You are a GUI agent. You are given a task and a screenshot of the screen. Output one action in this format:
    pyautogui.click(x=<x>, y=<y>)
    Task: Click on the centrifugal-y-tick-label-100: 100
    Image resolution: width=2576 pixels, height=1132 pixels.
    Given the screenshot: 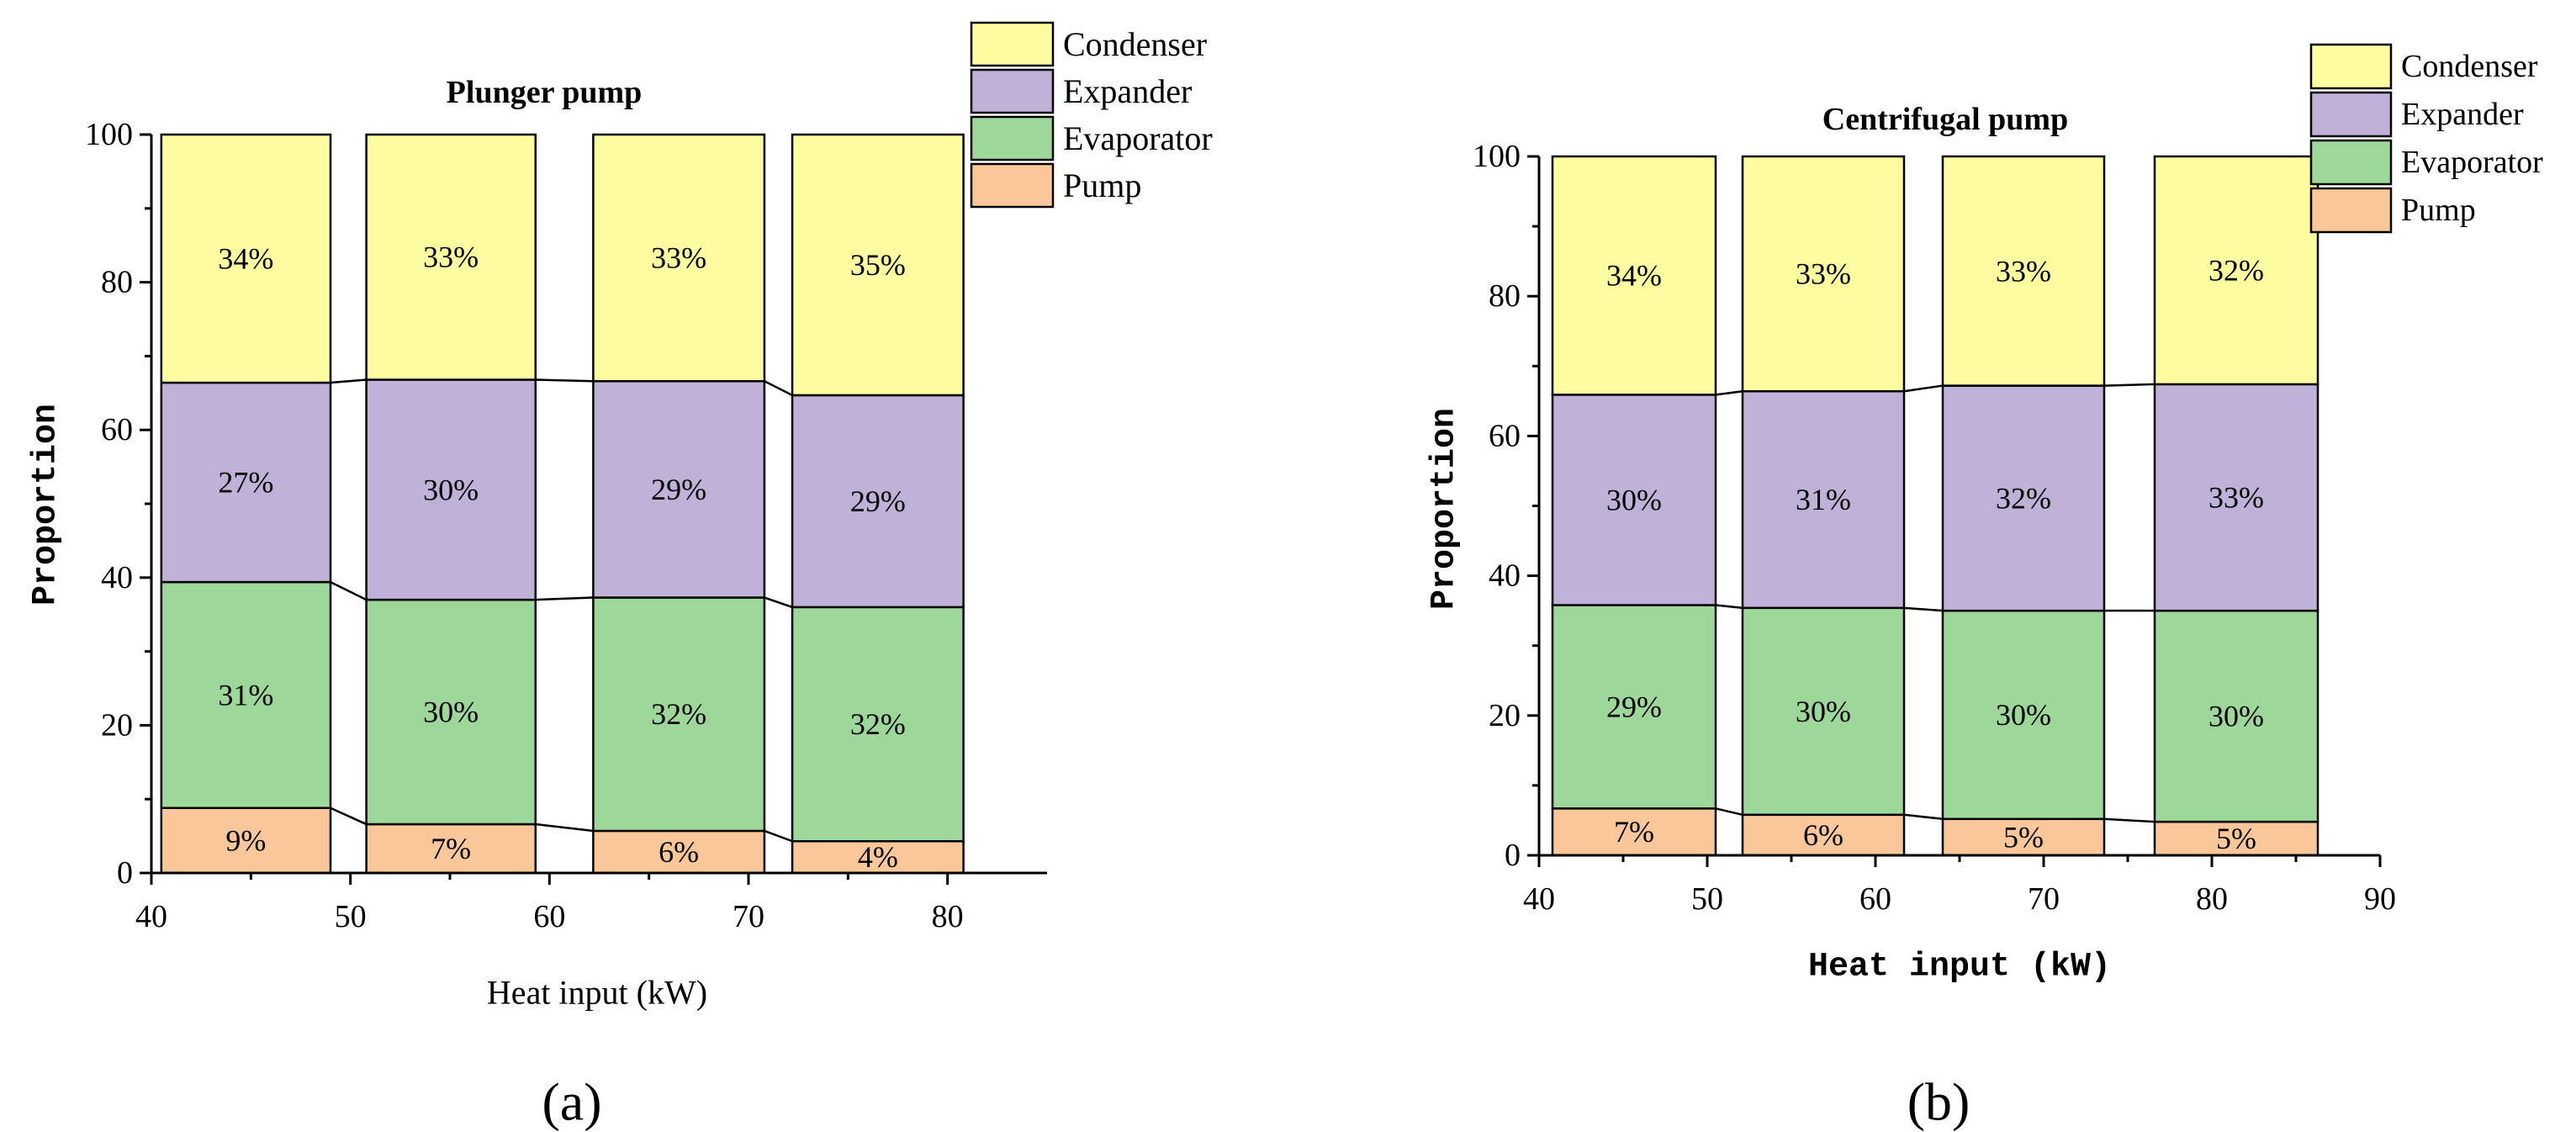 What is the action you would take?
    pyautogui.click(x=1497, y=156)
    